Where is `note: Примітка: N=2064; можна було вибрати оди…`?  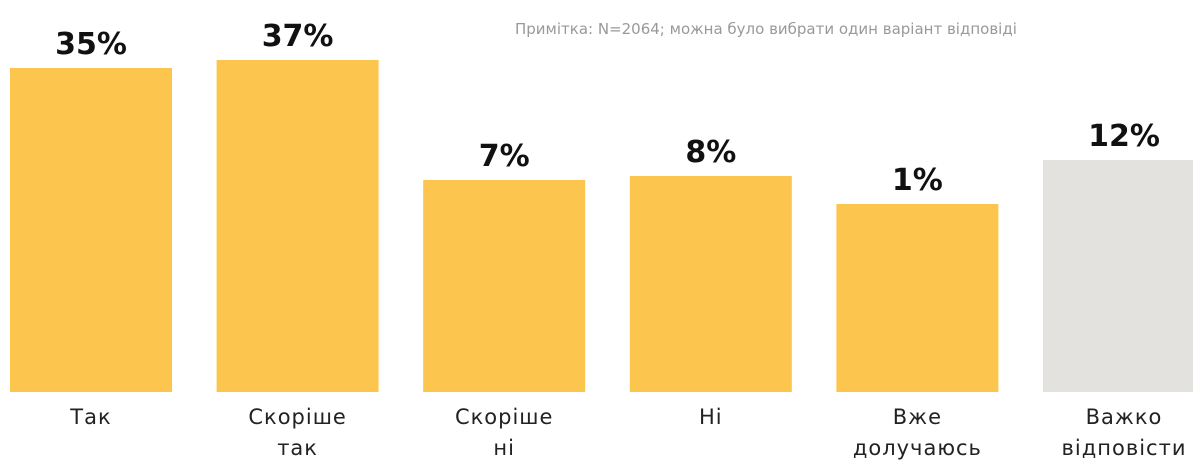 note: Примітка: N=2064; можна було вибрати оди… is located at coordinates (766, 29).